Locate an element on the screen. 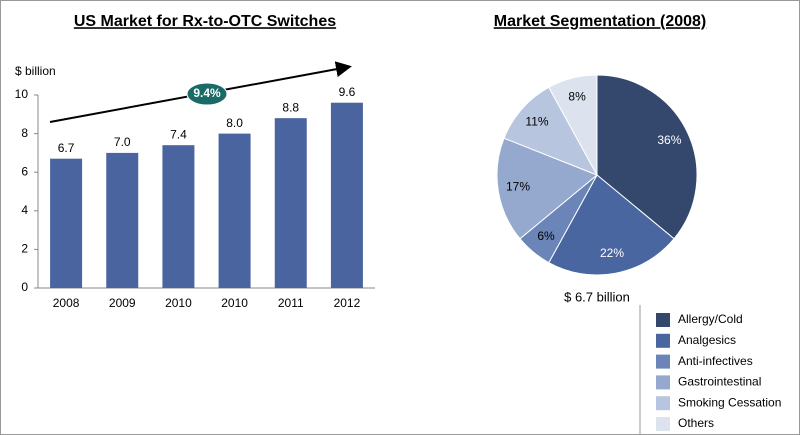  annotation: 9.4% is located at coordinates (207, 93).